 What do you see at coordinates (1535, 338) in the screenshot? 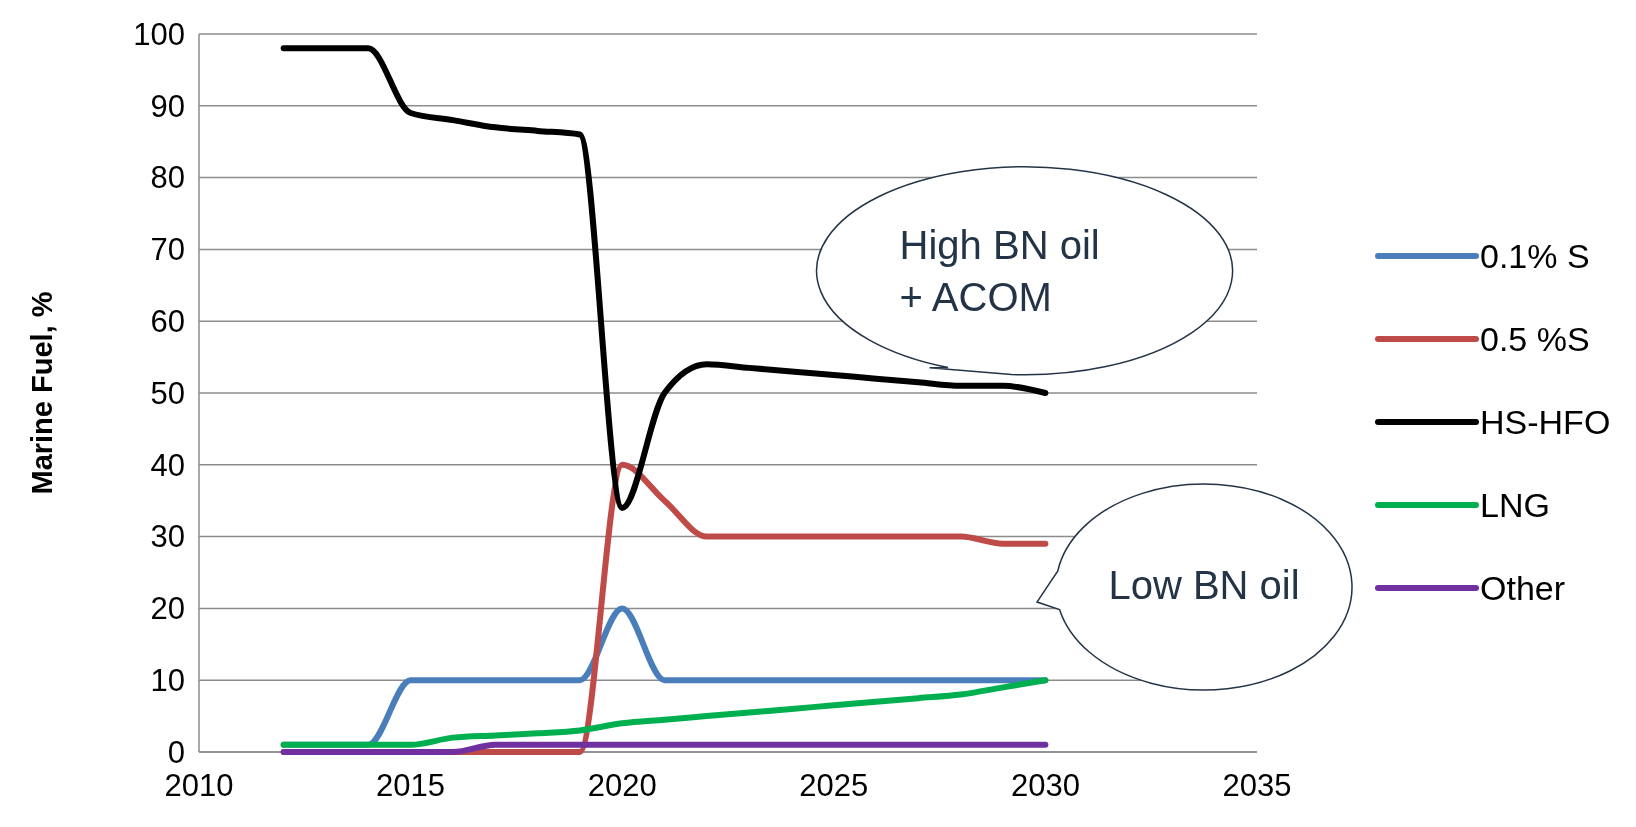
I see `legend-label: 0.5 %S` at bounding box center [1535, 338].